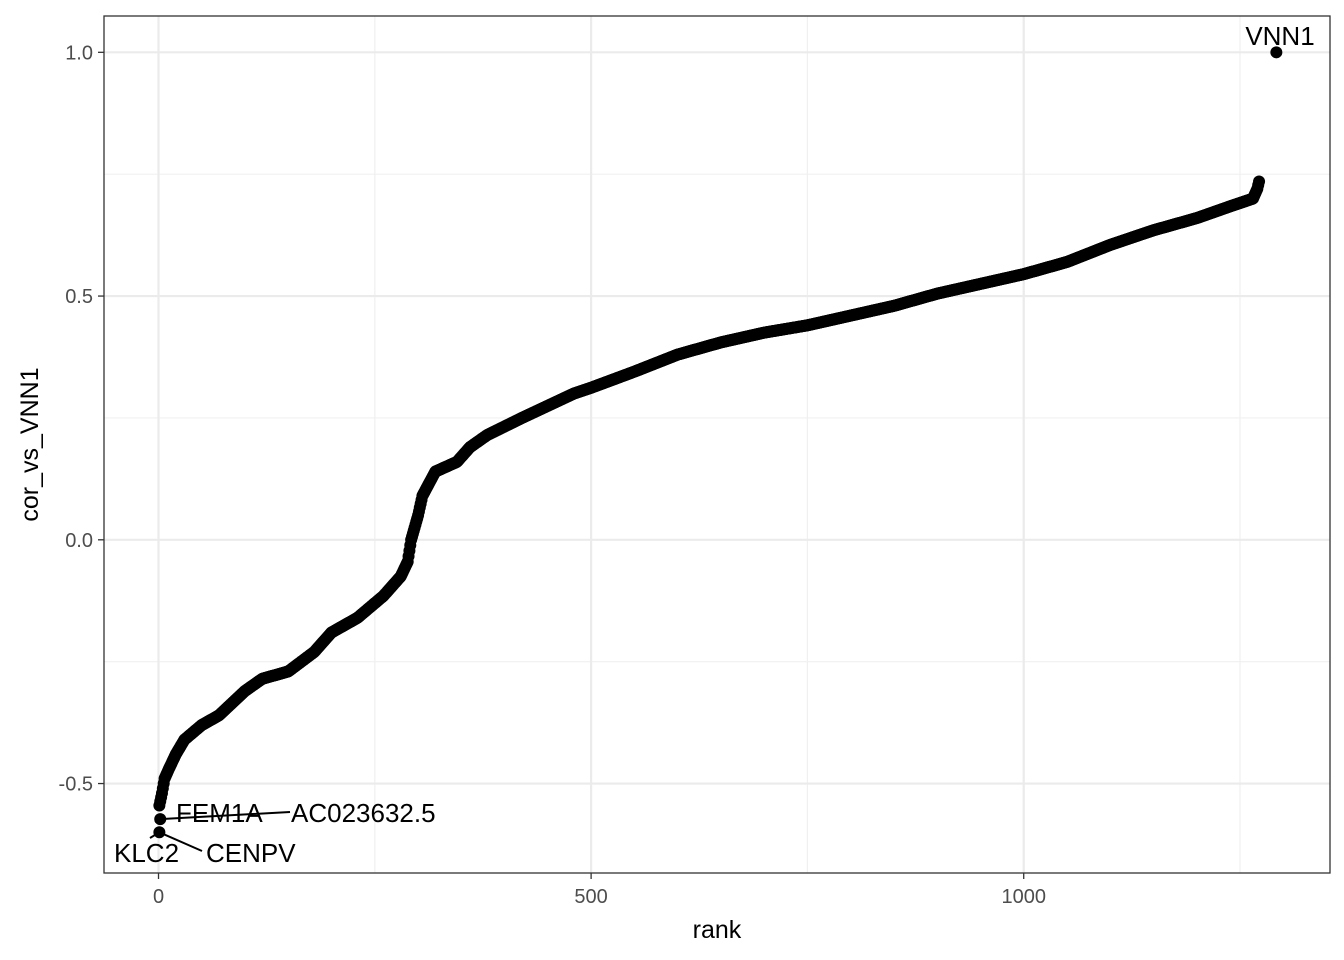 This screenshot has width=1344, height=960. Describe the element at coordinates (251, 853) in the screenshot. I see `point-label-cenpv: CENPV` at that location.